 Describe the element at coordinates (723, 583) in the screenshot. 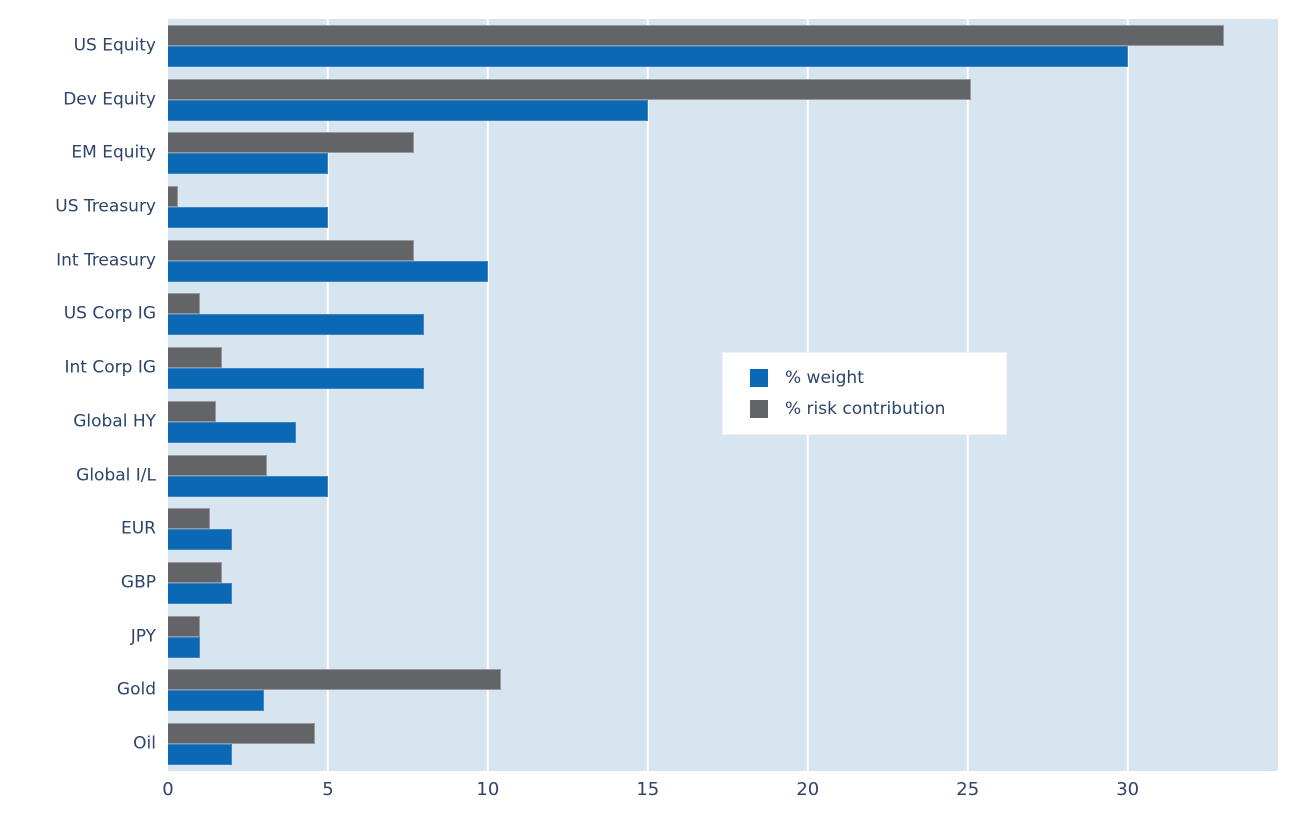

I see `category-row-gbp` at that location.